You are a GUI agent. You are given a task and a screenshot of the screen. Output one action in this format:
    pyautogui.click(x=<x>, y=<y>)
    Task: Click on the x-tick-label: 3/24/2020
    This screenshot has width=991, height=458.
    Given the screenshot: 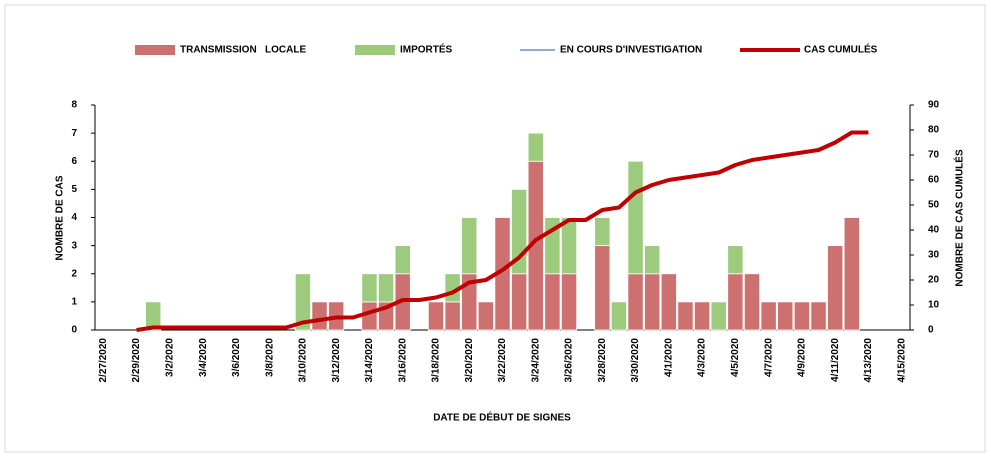 What is the action you would take?
    pyautogui.click(x=535, y=360)
    